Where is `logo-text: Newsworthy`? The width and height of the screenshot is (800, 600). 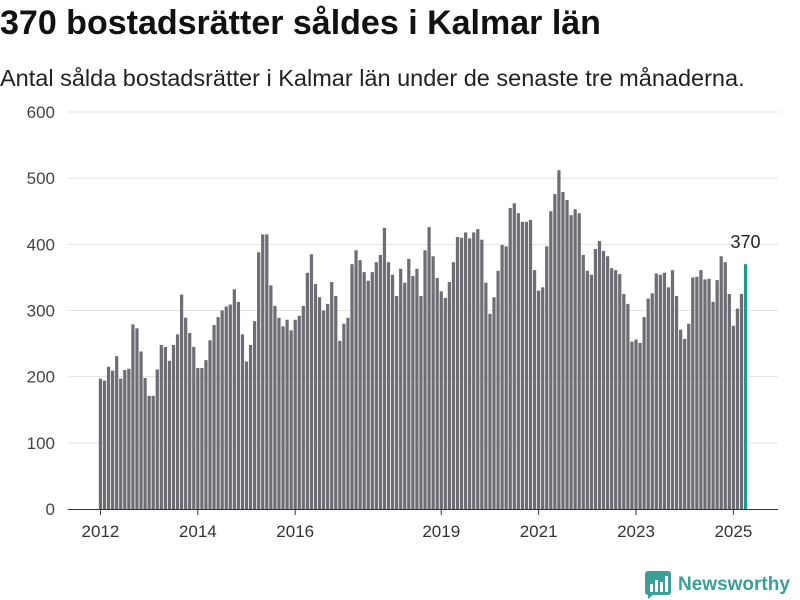
logo-text: Newsworthy is located at coordinates (734, 584).